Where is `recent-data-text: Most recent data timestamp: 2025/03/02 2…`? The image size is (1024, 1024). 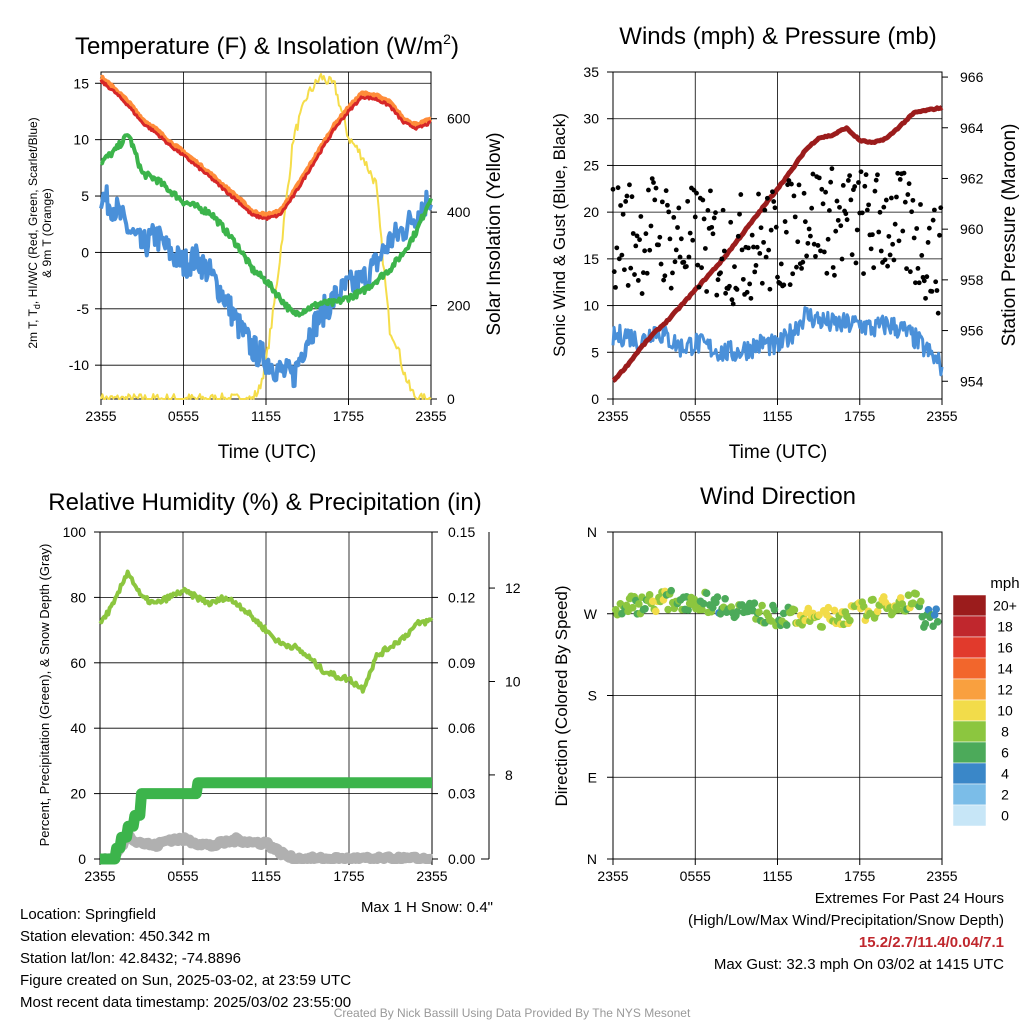
recent-data-text: Most recent data timestamp: 2025/03/02 2… is located at coordinates (186, 1002).